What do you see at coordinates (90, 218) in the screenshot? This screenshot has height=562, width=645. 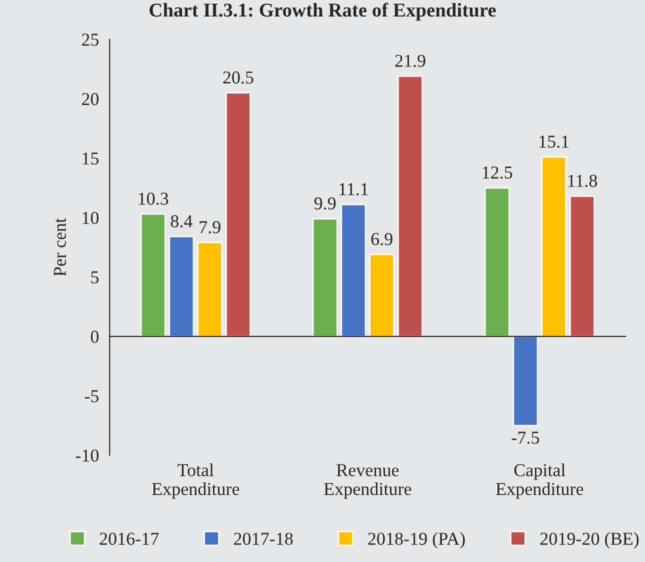 I see `y-tick-label: 10` at bounding box center [90, 218].